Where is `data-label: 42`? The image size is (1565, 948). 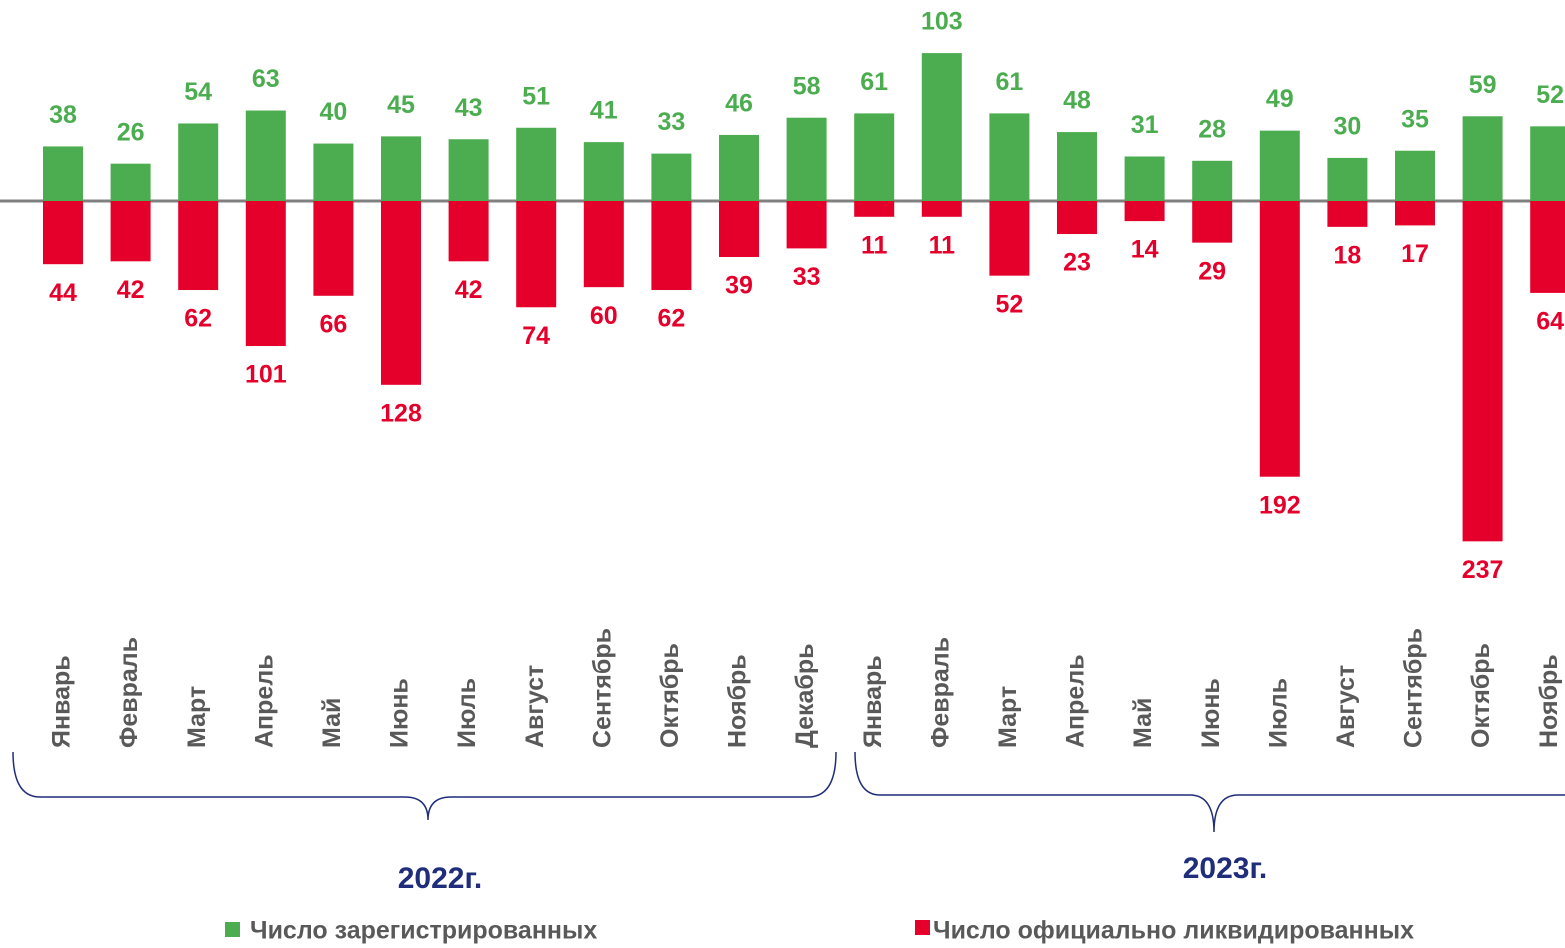 data-label: 42 is located at coordinates (469, 290).